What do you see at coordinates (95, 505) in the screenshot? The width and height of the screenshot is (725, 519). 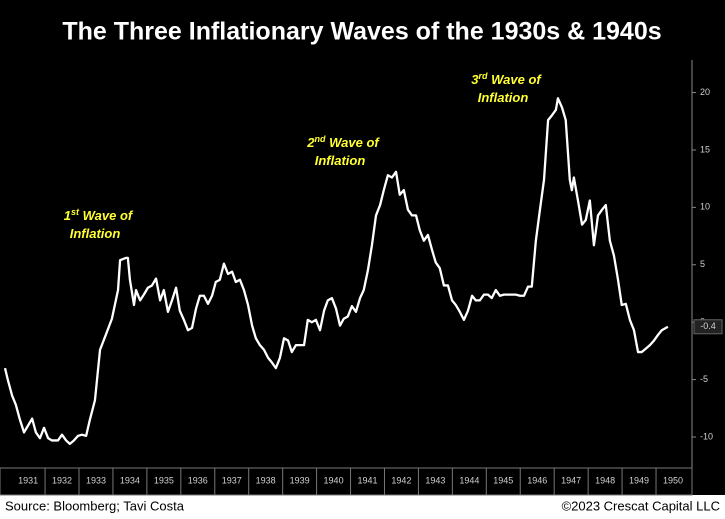 I see `source: Source: Bloomberg; Tavi Costa` at bounding box center [95, 505].